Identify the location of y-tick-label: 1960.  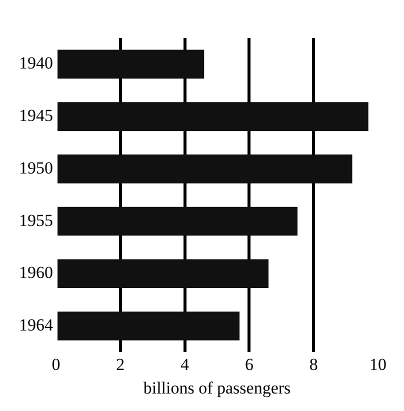
(36, 272).